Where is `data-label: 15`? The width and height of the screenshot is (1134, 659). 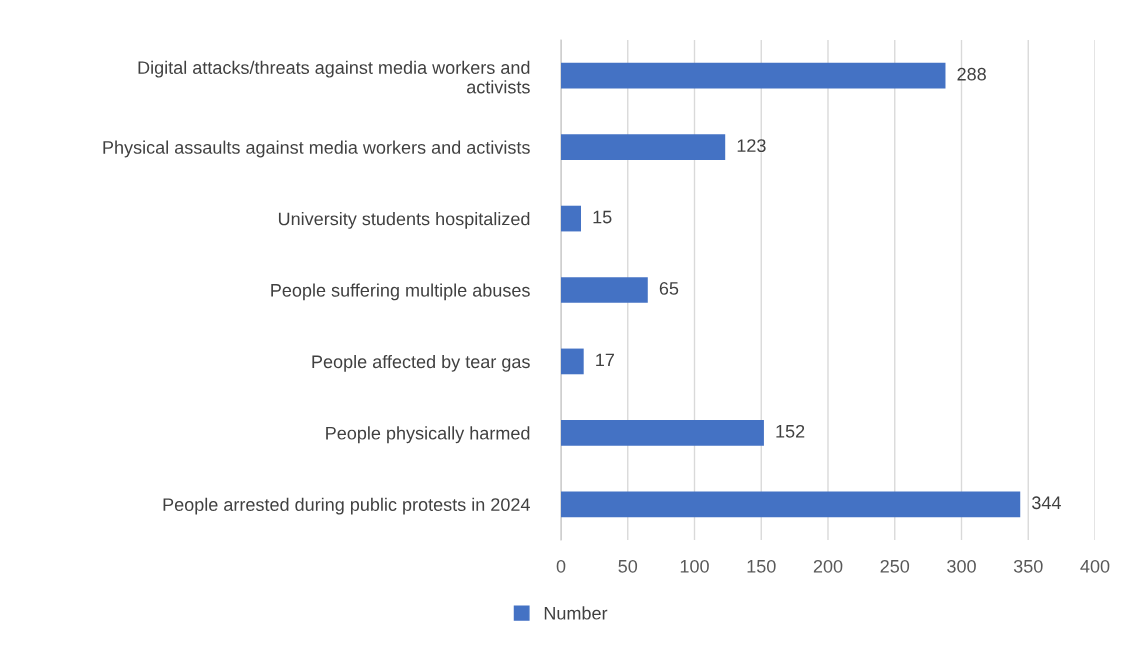
data-label: 15 is located at coordinates (602, 217).